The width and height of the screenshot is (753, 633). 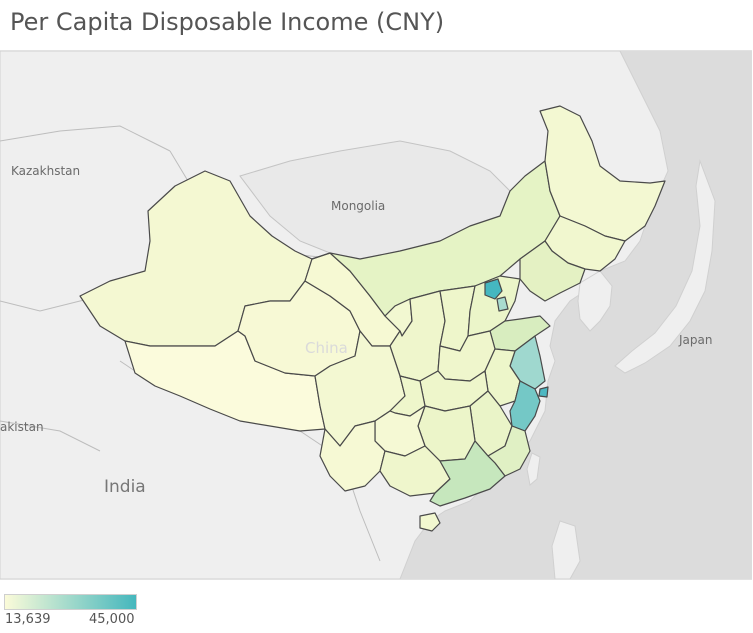 What do you see at coordinates (493, 289) in the screenshot?
I see `province-beijing` at bounding box center [493, 289].